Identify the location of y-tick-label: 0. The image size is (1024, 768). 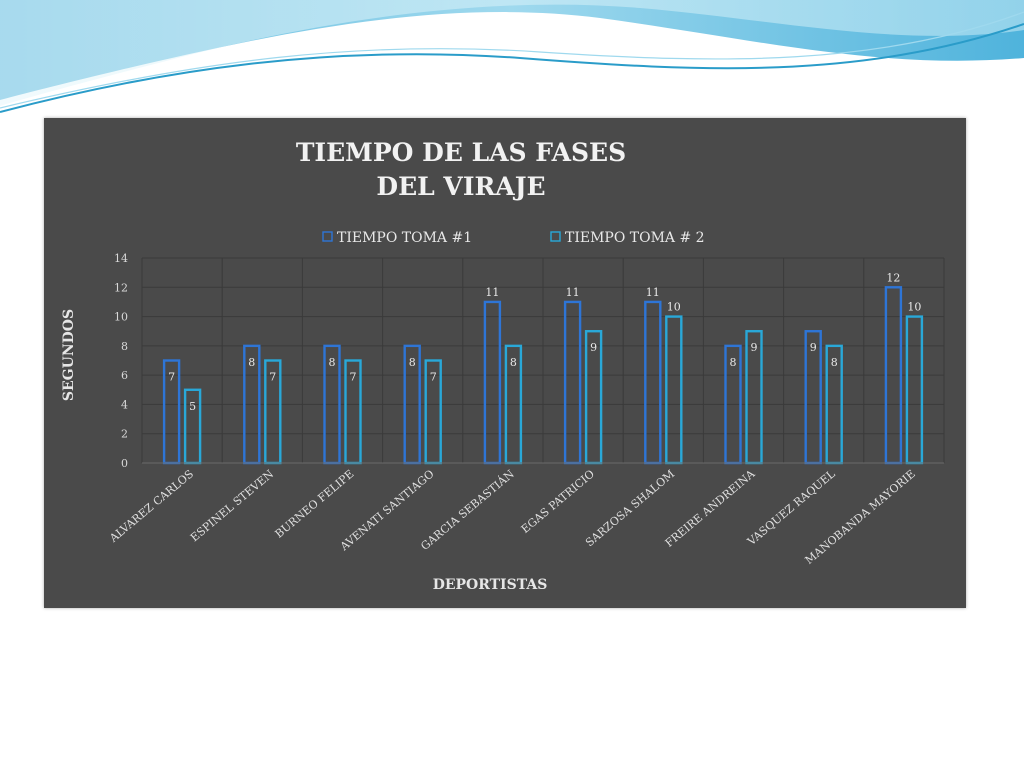
(124, 463).